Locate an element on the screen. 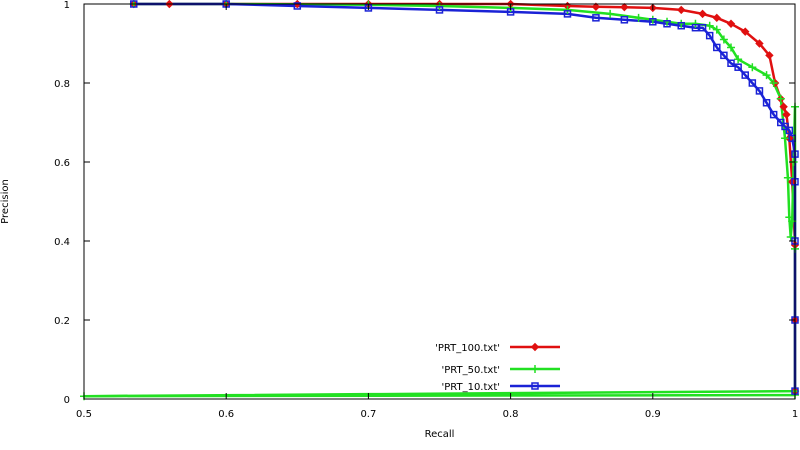 The height and width of the screenshot is (450, 800). legend-swatches is located at coordinates (535, 366).